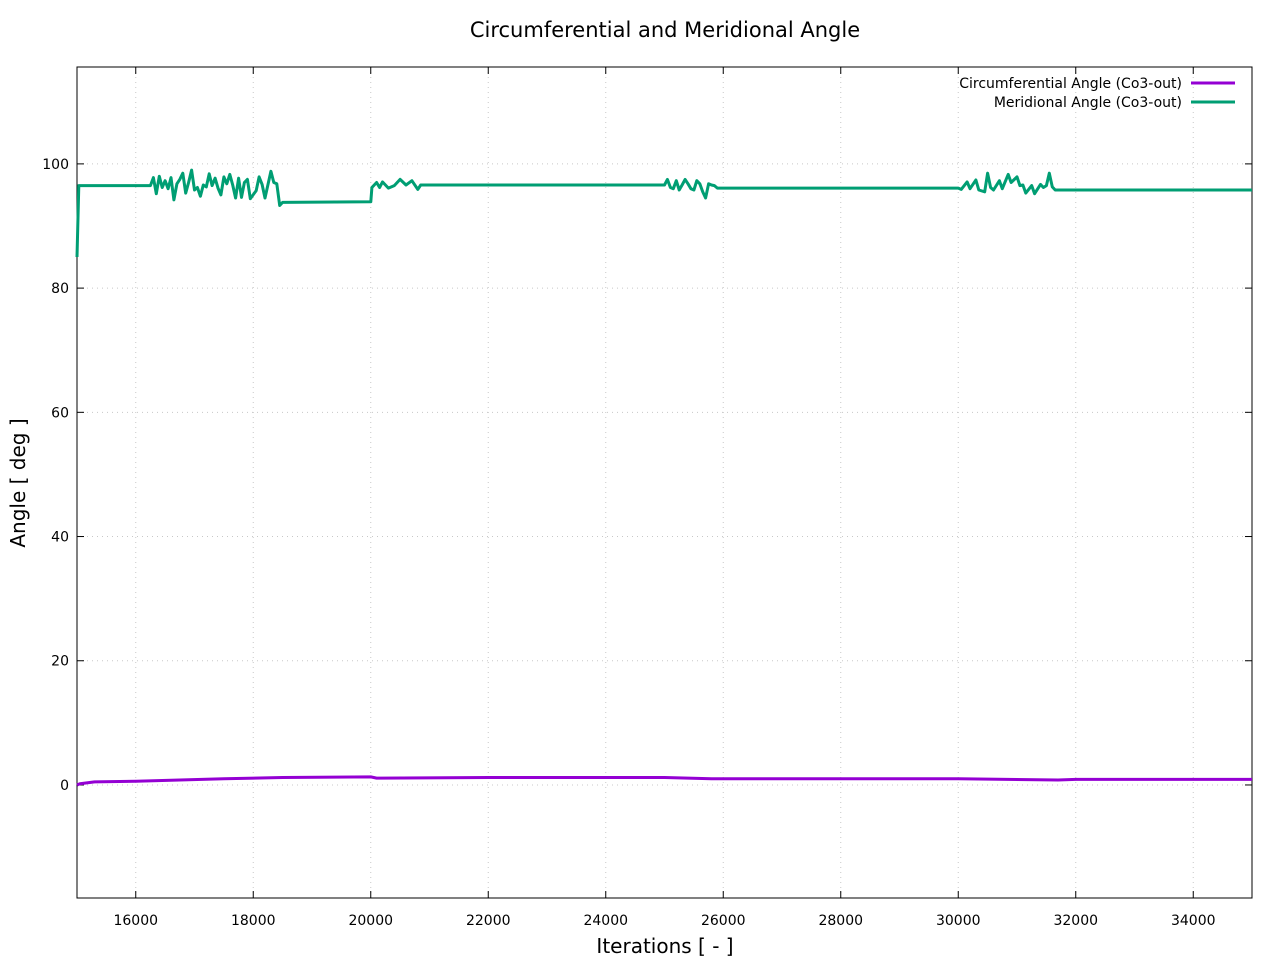 This screenshot has width=1280, height=960. I want to click on y-tick-label: 100, so click(55, 165).